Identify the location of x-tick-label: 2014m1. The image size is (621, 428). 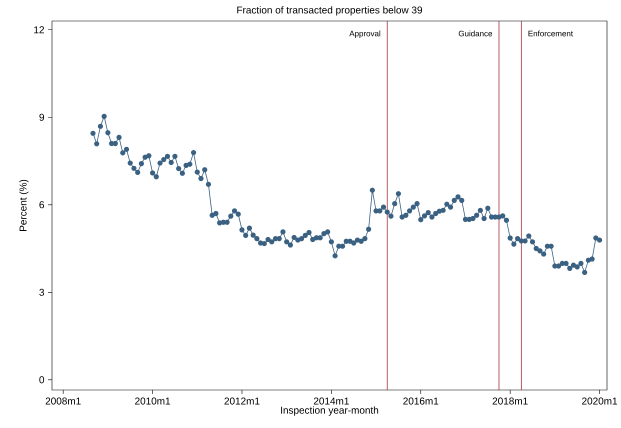
(331, 401).